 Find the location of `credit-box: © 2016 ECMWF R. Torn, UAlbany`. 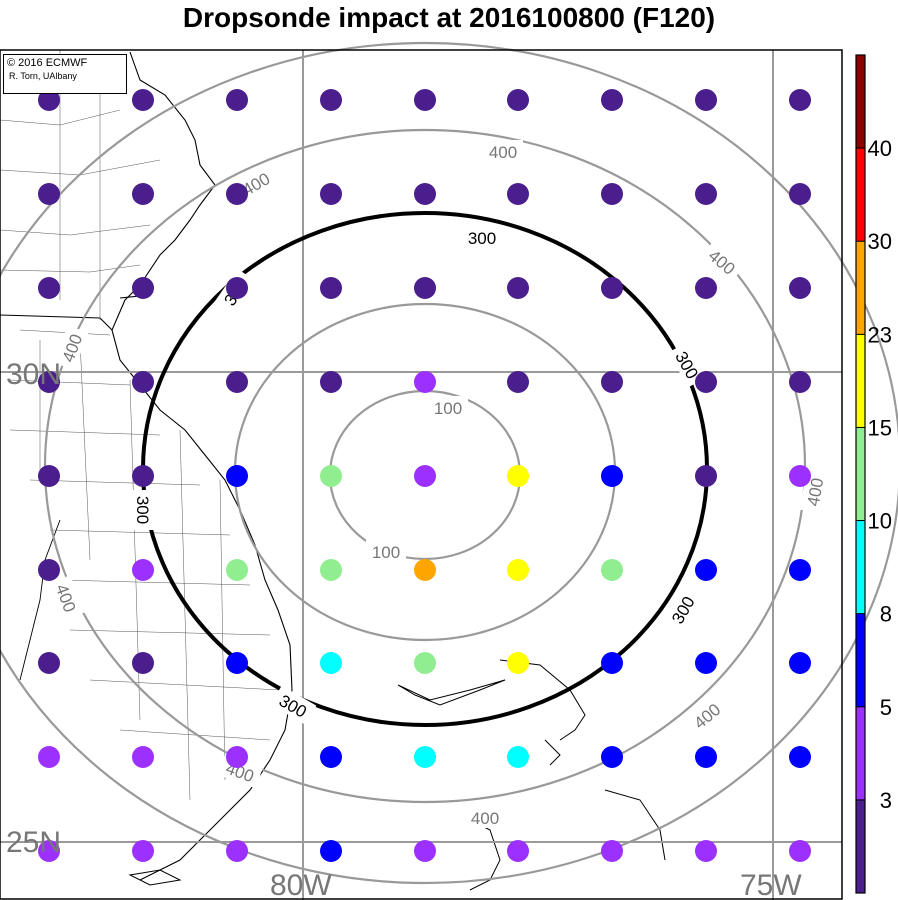

credit-box: © 2016 ECMWF R. Torn, UAlbany is located at coordinates (65, 74).